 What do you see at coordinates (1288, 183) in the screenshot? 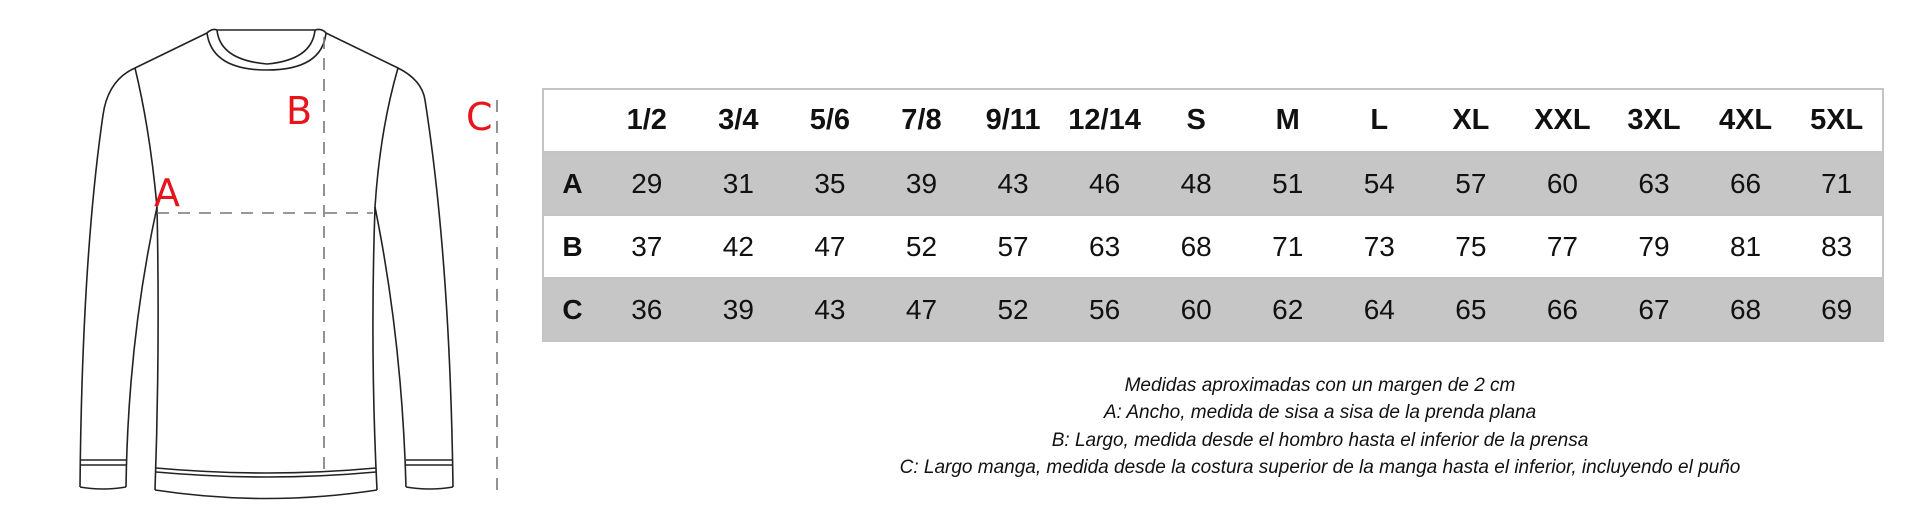
I see `measurement-cell: 51` at bounding box center [1288, 183].